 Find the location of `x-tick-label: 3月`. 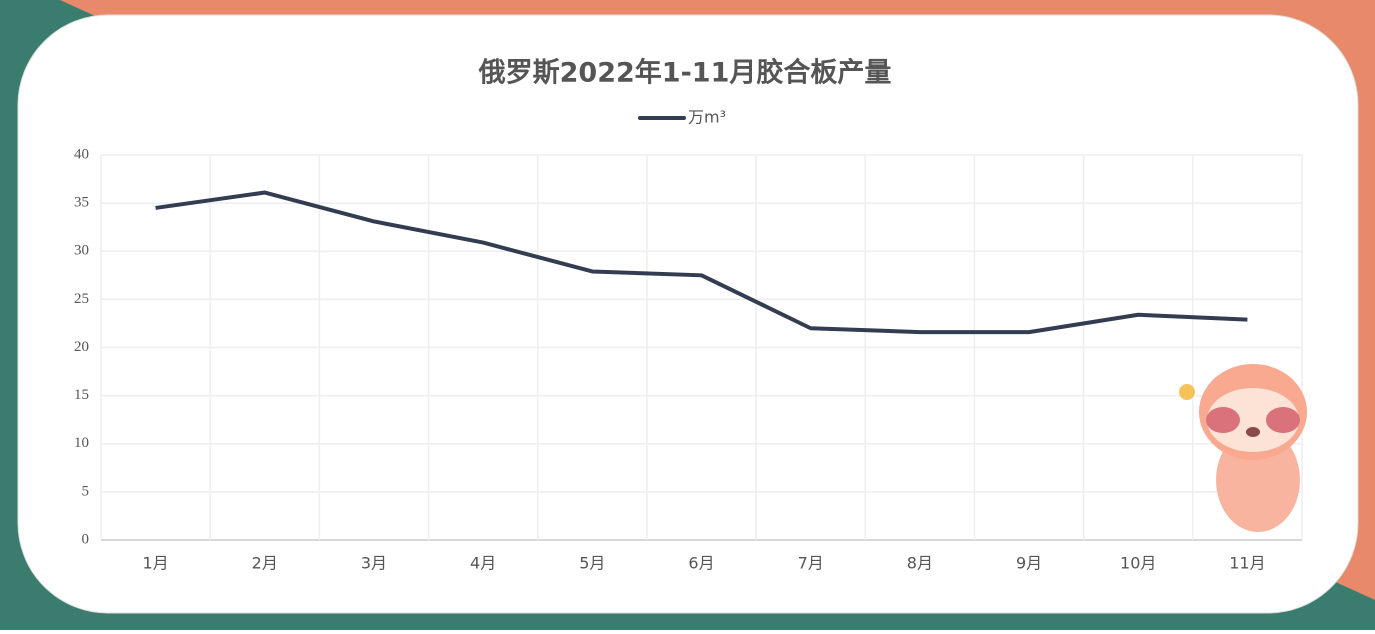

x-tick-label: 3月 is located at coordinates (374, 563).